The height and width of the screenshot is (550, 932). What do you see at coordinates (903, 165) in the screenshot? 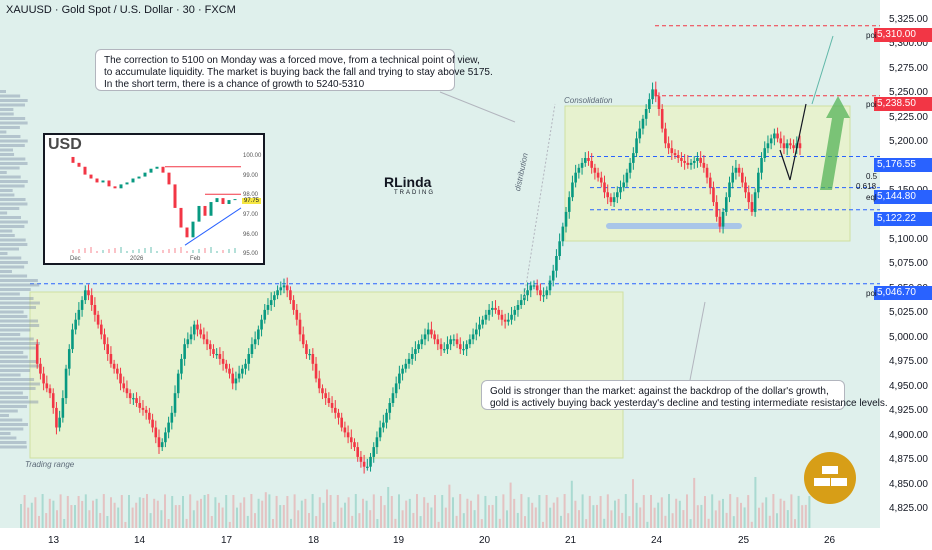
I see `price-label-5176: 5,176.55` at bounding box center [903, 165].